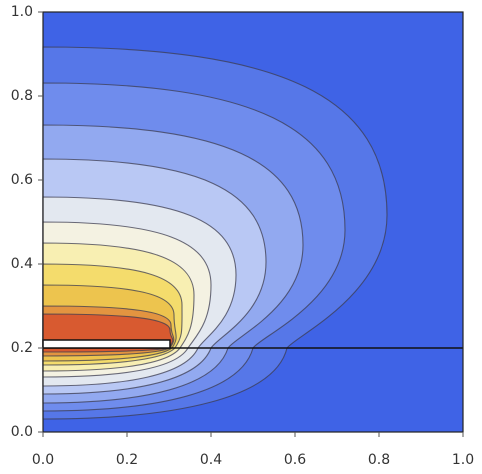  Describe the element at coordinates (211, 460) in the screenshot. I see `x-tick-label: 0.4` at that location.